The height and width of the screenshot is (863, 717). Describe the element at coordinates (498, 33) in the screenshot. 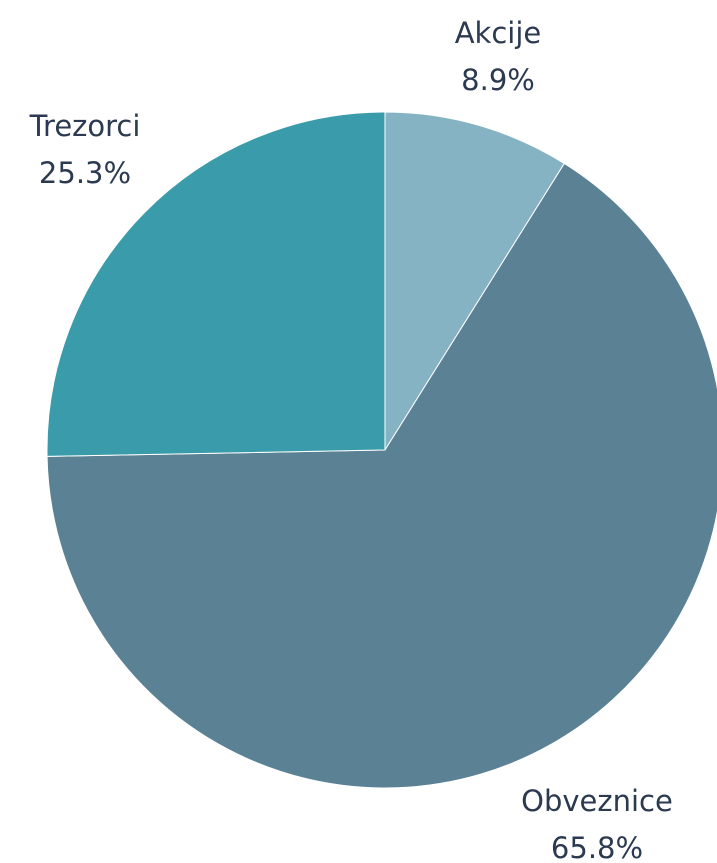

I see `slice-label: Akcije` at that location.